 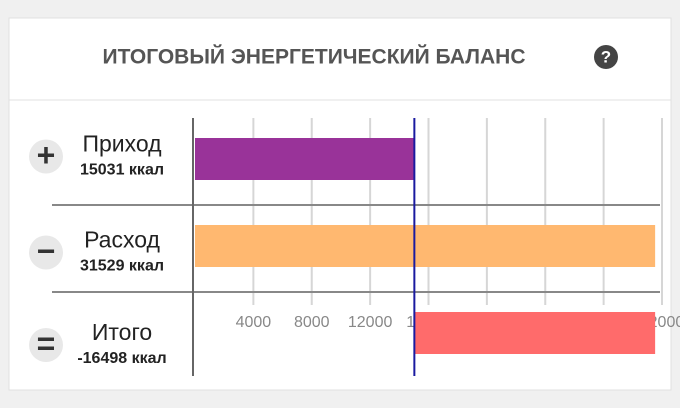 What do you see at coordinates (121, 358) in the screenshot?
I see `value-label: -16498 ккал` at bounding box center [121, 358].